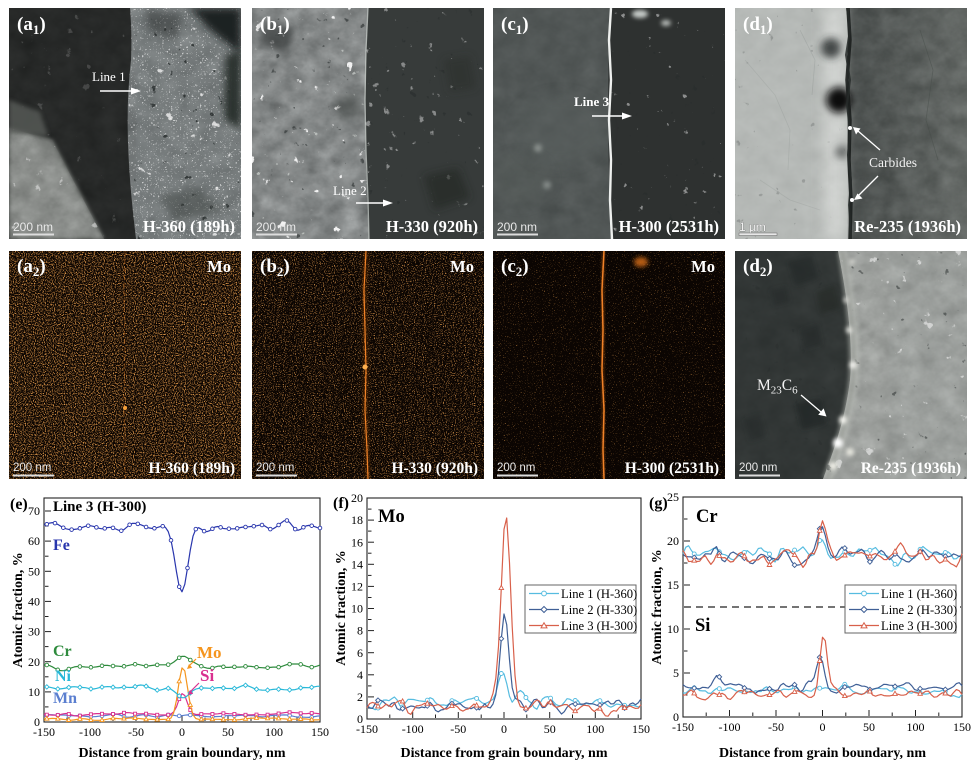 Image resolution: width=978 pixels, height=768 pixels. What do you see at coordinates (34, 632) in the screenshot?
I see `svg-text: 30` at bounding box center [34, 632].